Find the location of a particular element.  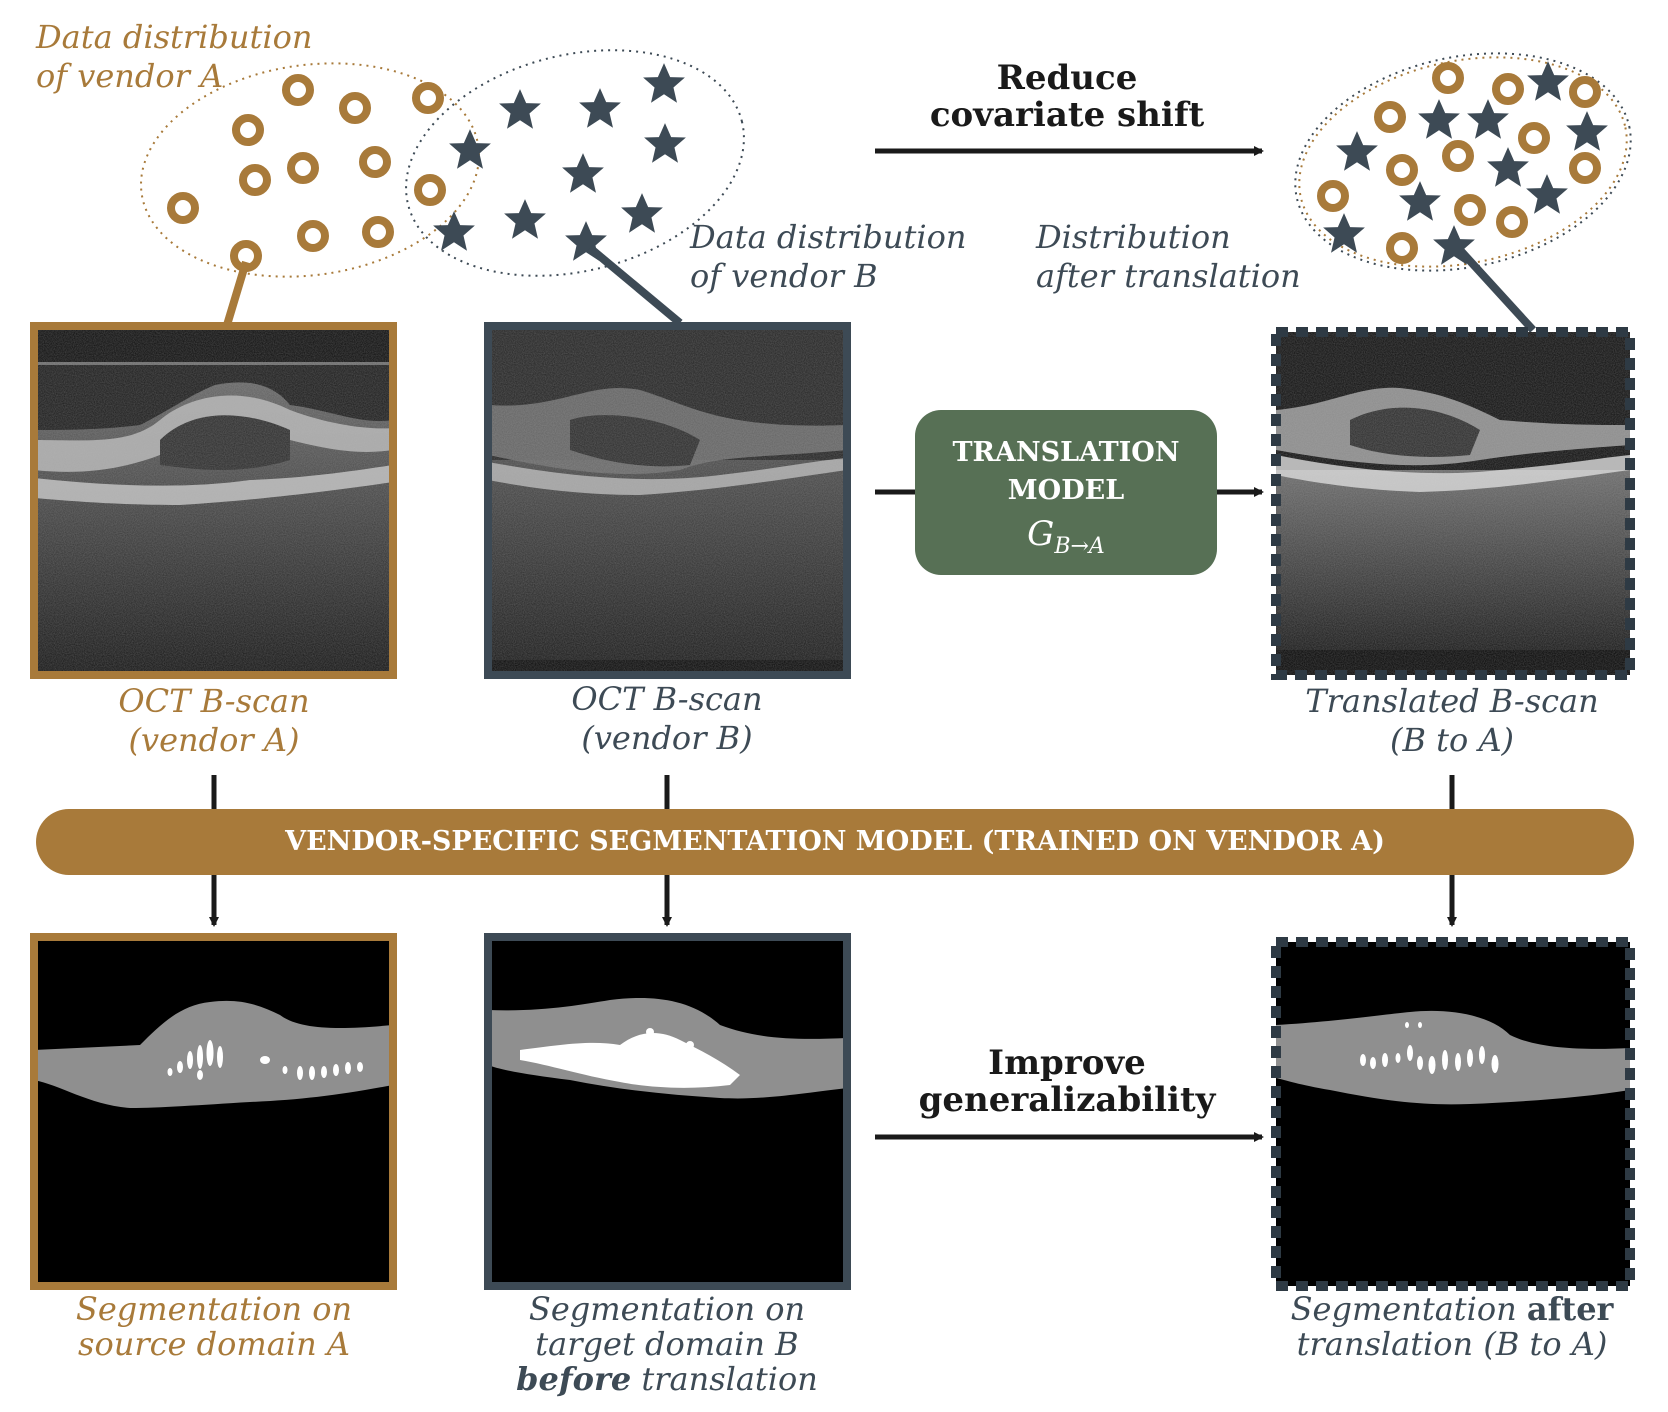

scan-vendor-a-line2: (vendor A) is located at coordinates (214, 740).